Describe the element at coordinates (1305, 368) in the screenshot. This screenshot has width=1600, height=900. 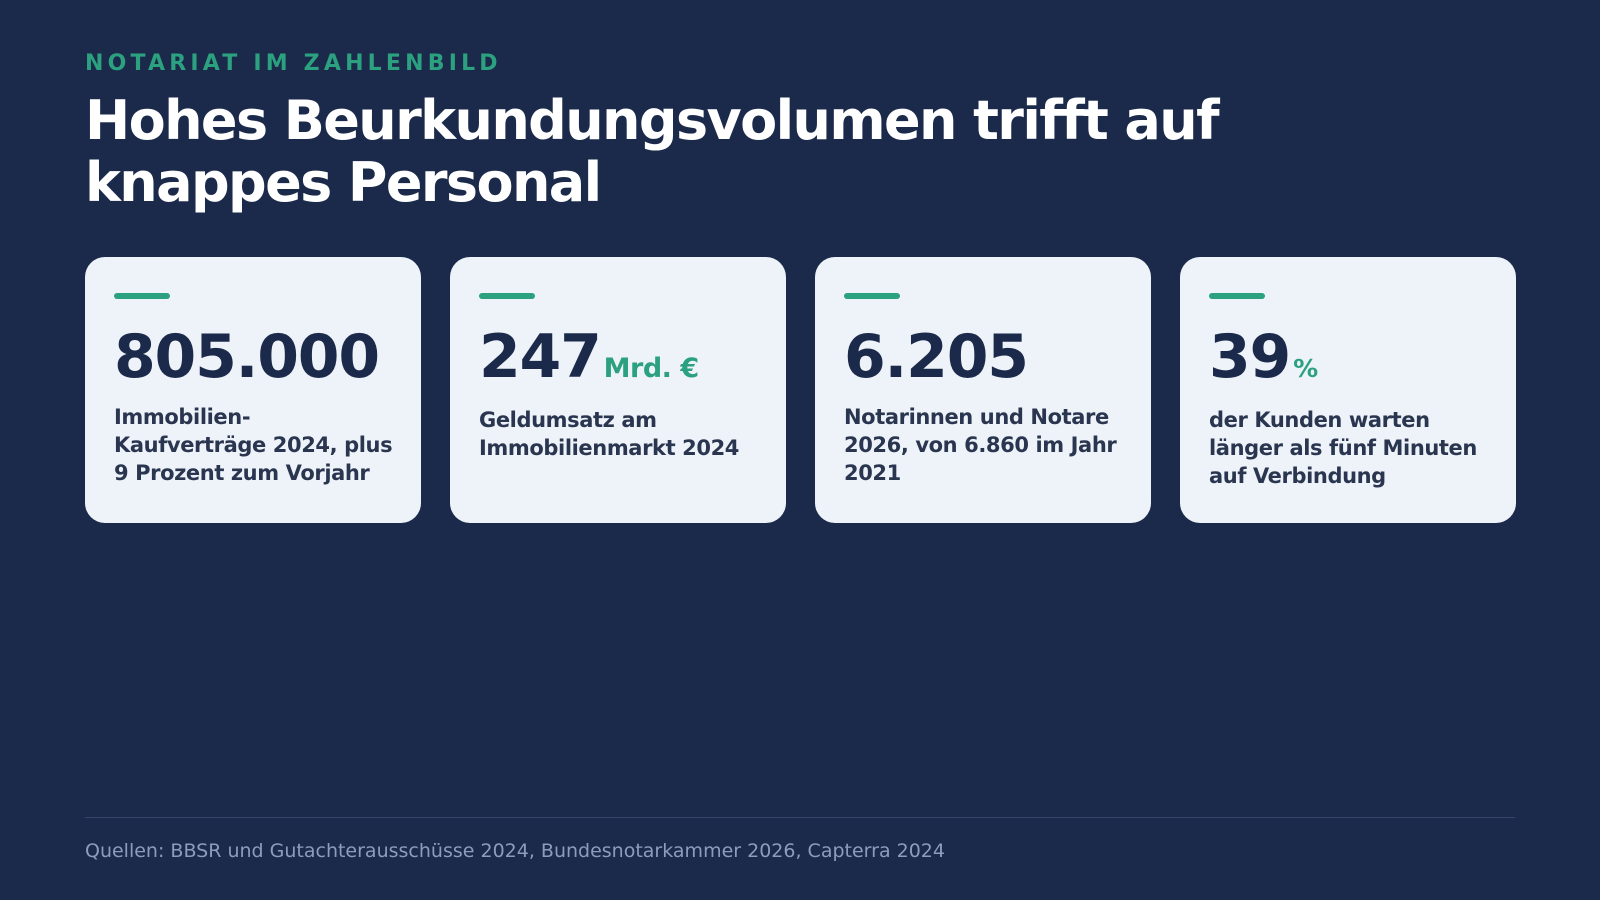
I see `stat-unit: %` at that location.